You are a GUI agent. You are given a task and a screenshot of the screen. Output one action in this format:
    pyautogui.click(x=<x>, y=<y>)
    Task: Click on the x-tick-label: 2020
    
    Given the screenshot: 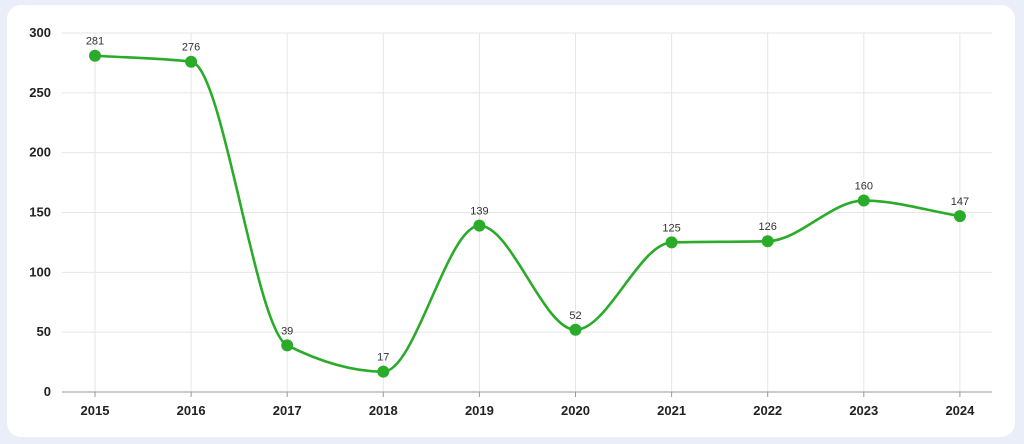 What is the action you would take?
    pyautogui.click(x=575, y=410)
    